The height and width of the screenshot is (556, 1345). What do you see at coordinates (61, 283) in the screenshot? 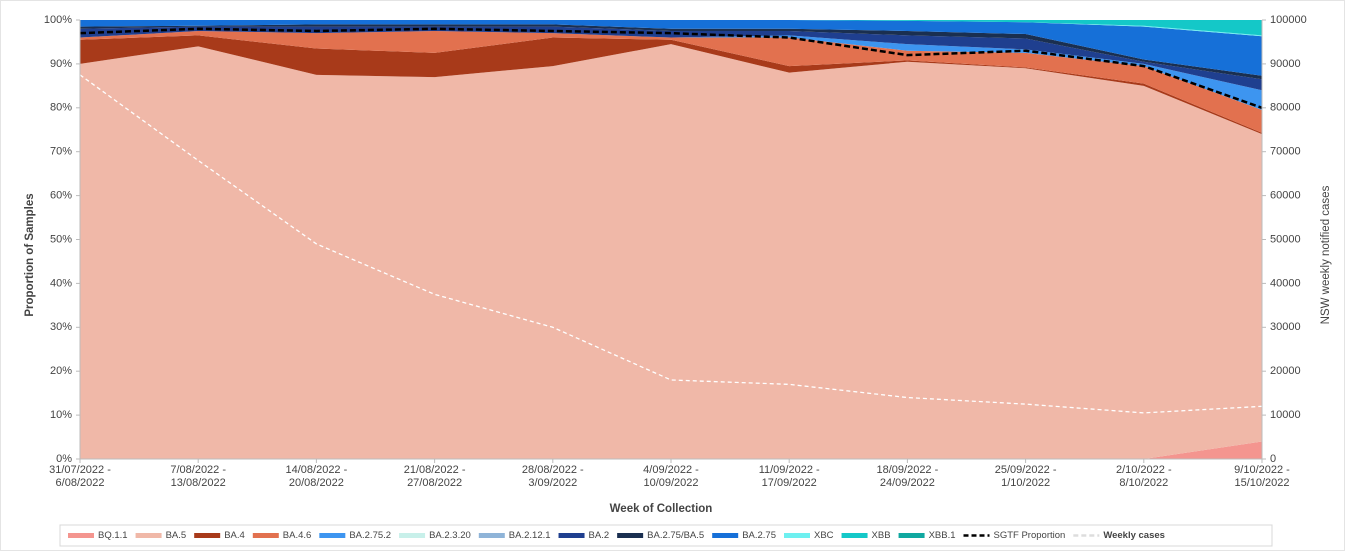
I see `y-tick-label: 40%` at bounding box center [61, 283].